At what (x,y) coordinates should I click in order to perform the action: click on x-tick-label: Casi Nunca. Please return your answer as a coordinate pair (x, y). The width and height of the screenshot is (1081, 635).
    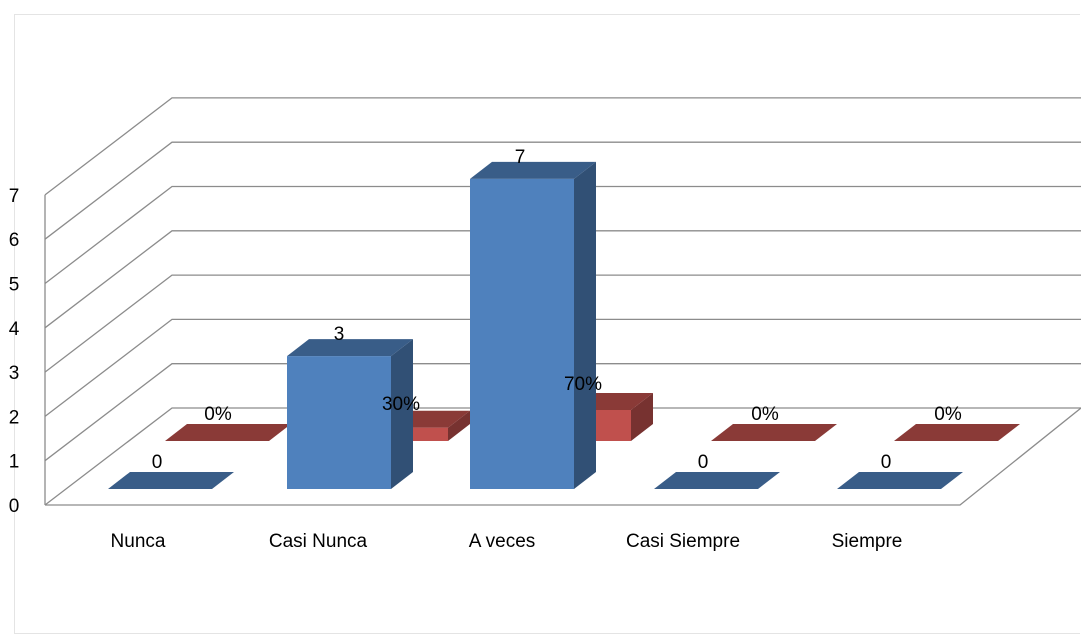
    Looking at the image, I should click on (318, 541).